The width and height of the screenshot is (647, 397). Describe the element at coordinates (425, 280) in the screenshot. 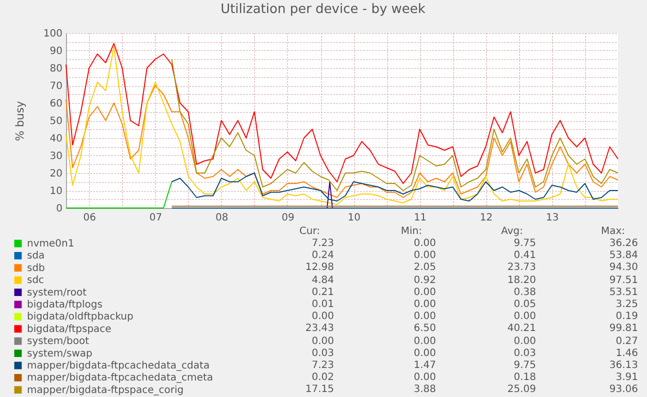

I see `text: 0.92` at that location.